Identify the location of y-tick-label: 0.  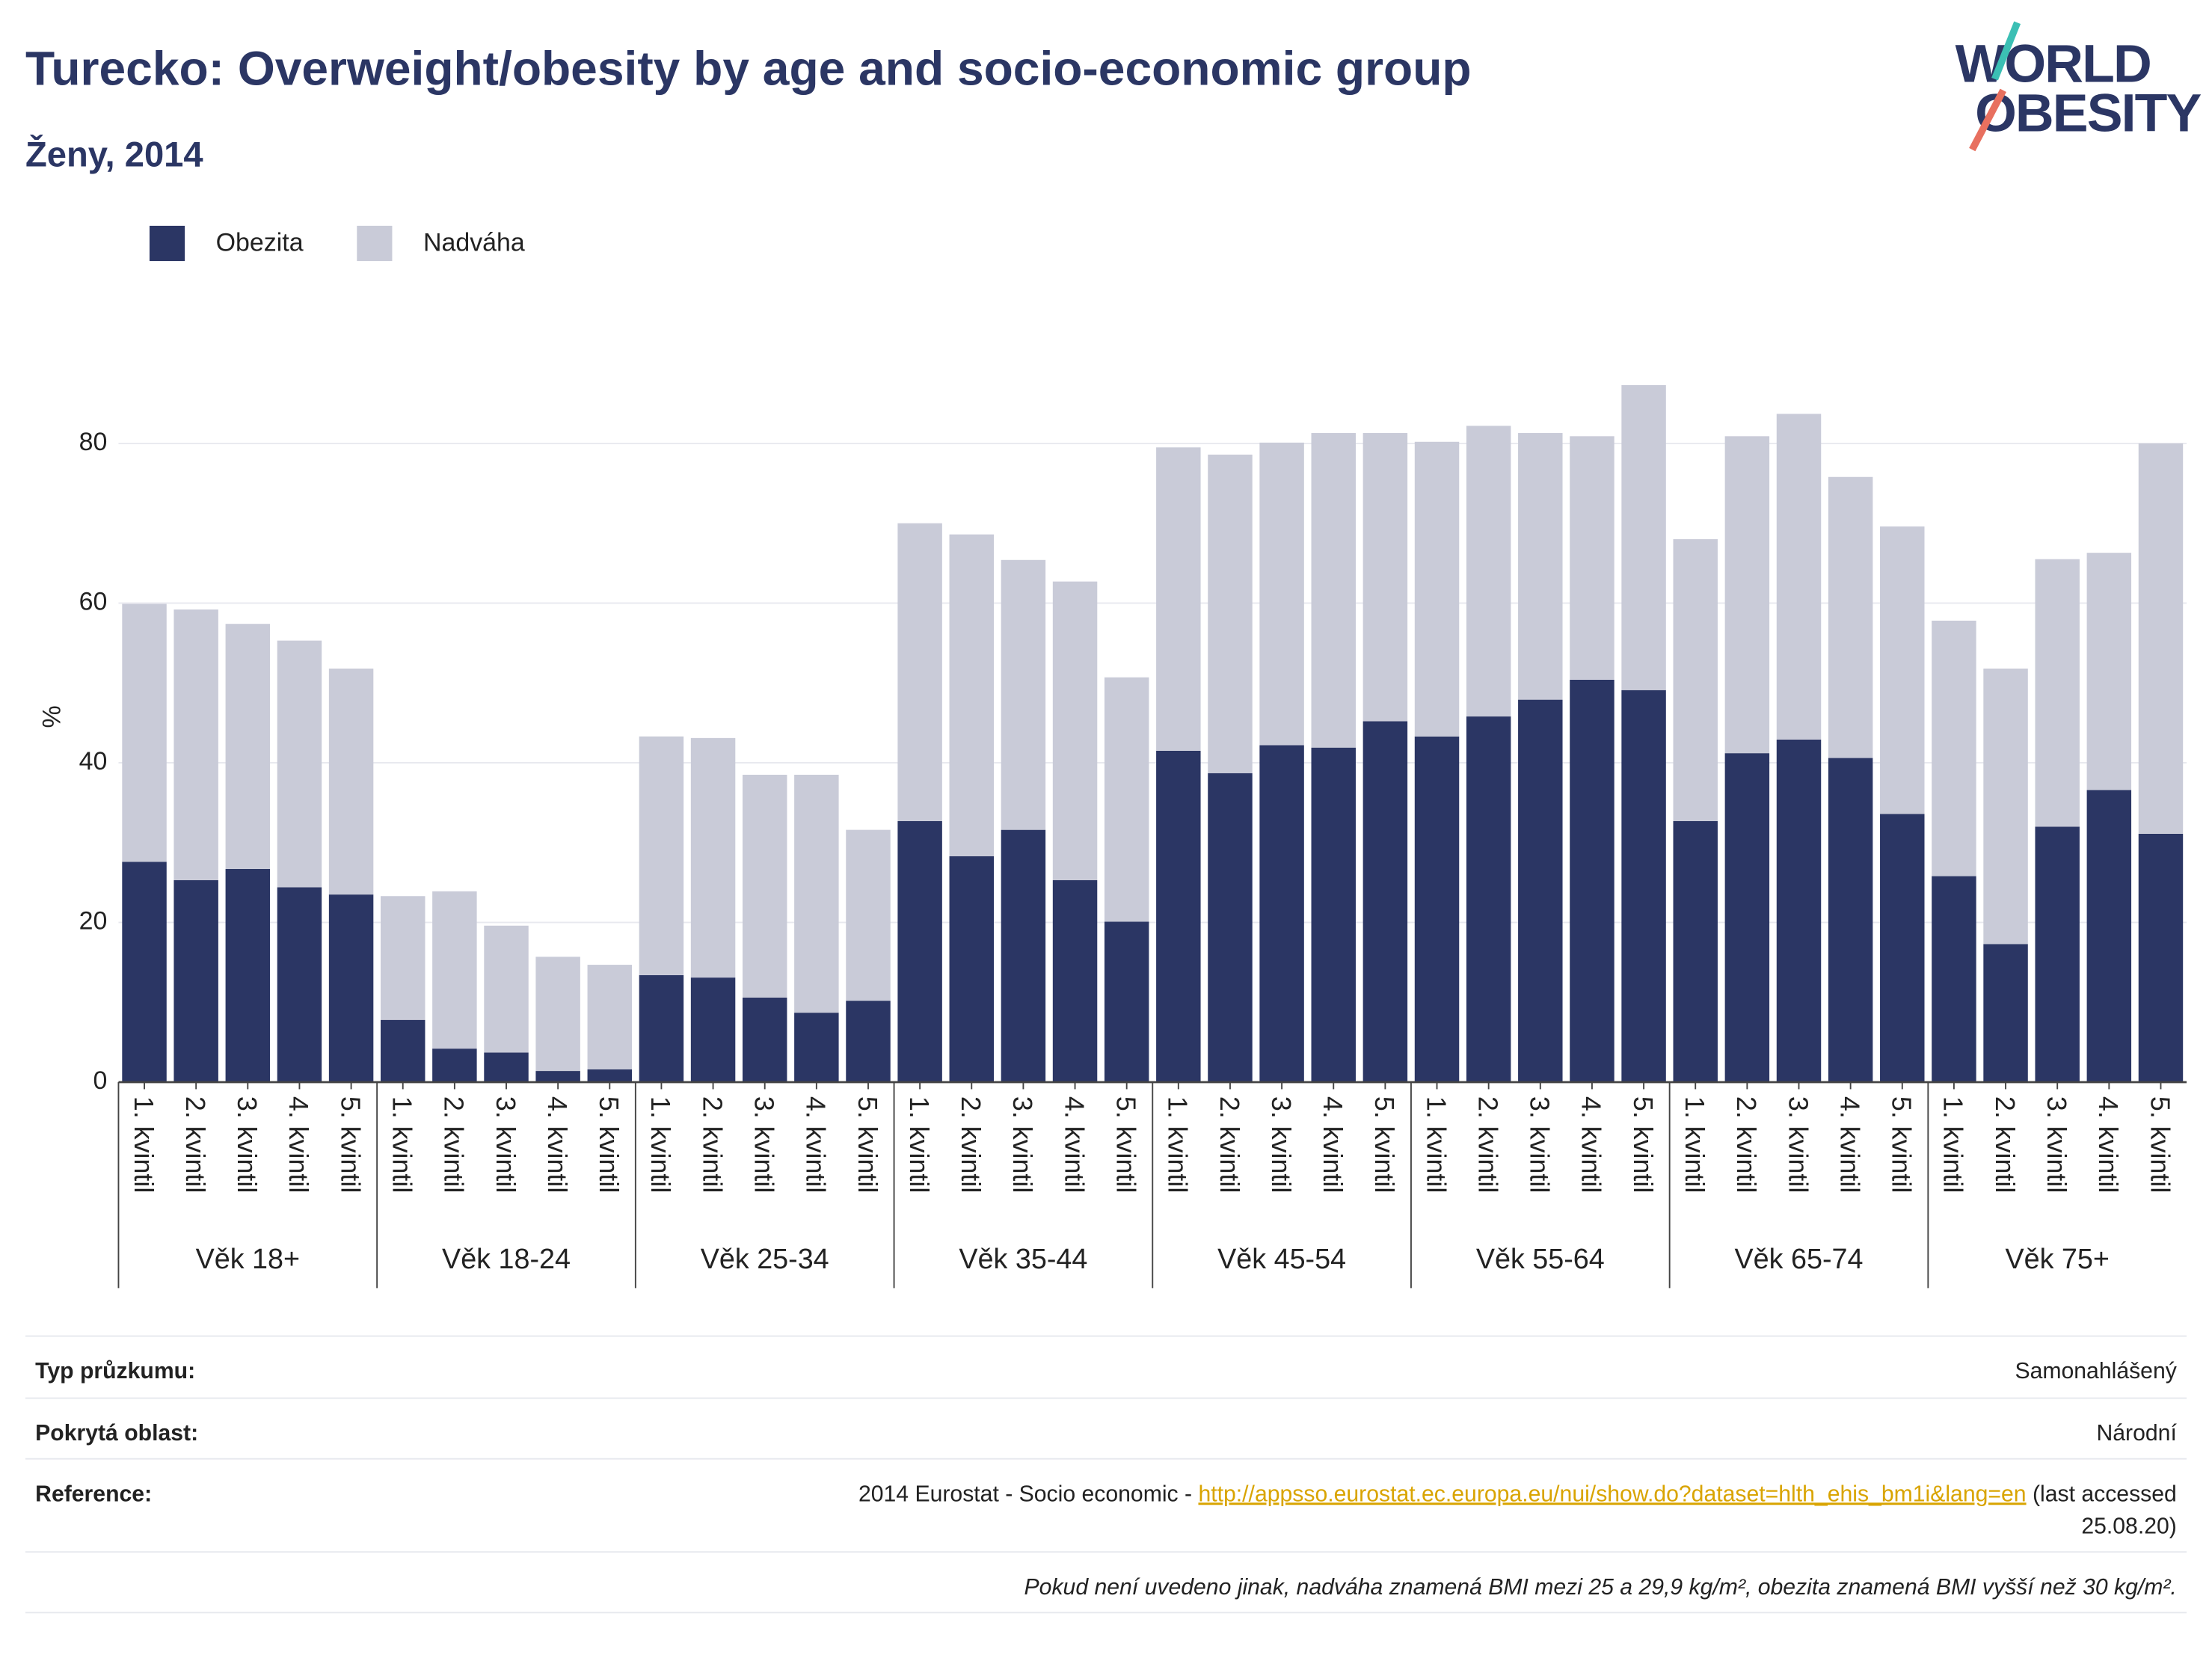
(100, 1080).